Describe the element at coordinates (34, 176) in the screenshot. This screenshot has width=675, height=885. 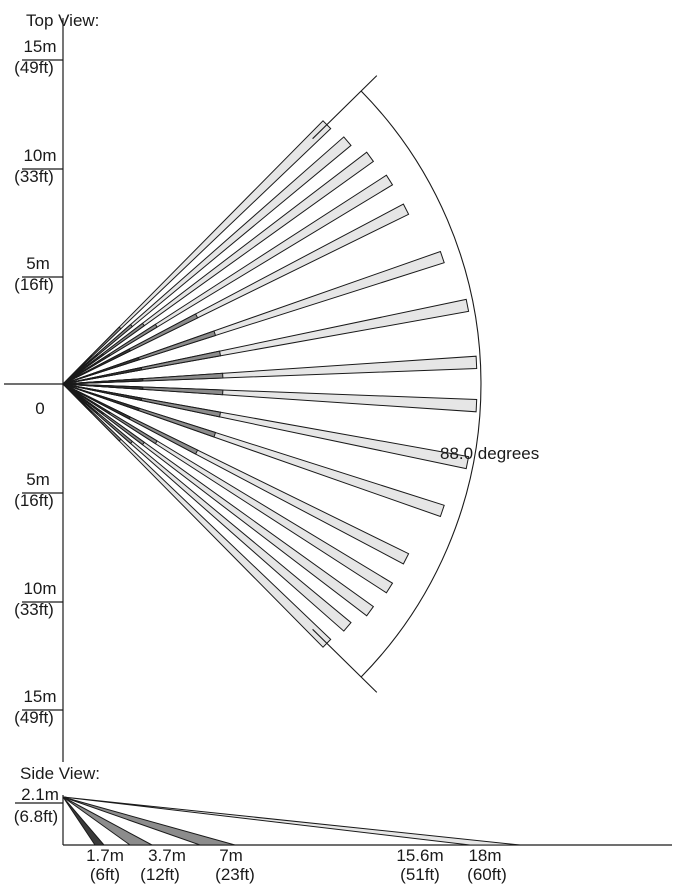
I see `tick-up-10-ft: (33ft)` at that location.